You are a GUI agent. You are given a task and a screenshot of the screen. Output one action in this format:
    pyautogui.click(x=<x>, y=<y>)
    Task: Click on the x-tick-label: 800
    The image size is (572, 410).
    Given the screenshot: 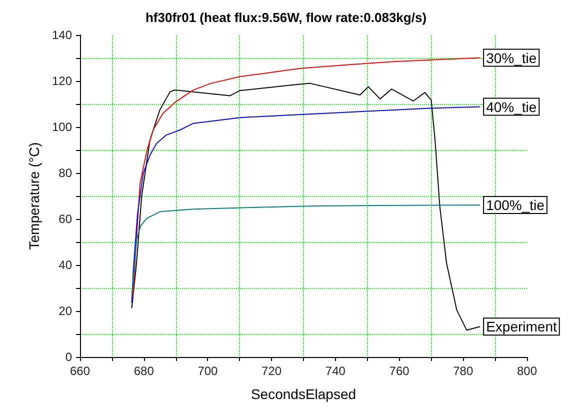 What is the action you would take?
    pyautogui.click(x=527, y=371)
    